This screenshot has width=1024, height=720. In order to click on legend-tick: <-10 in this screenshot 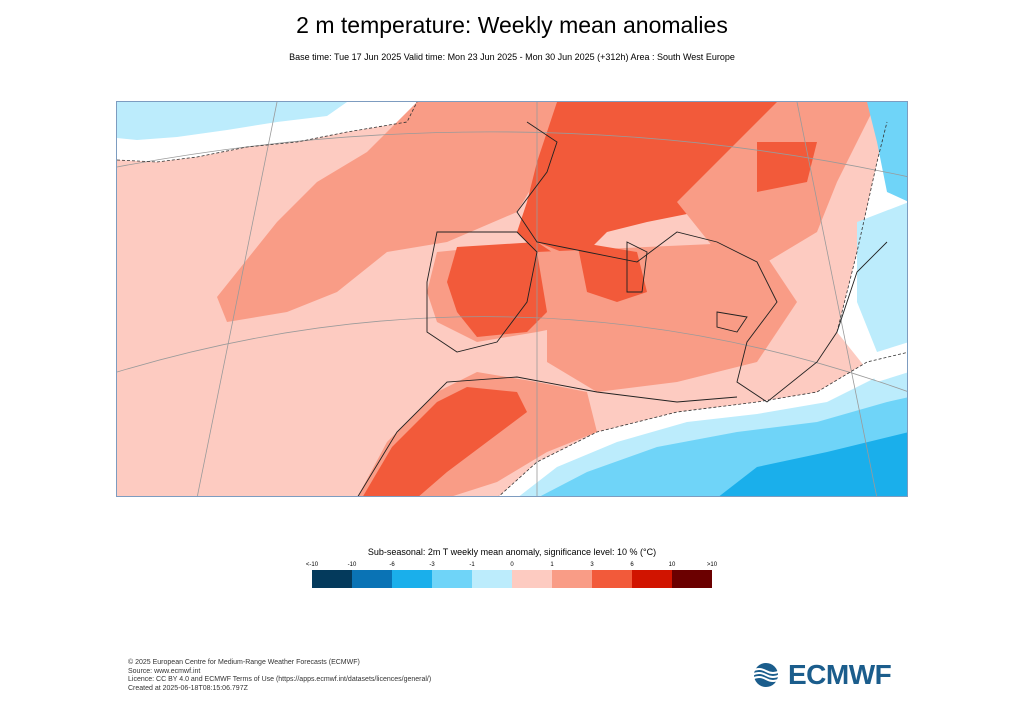, I will do `click(312, 565)`.